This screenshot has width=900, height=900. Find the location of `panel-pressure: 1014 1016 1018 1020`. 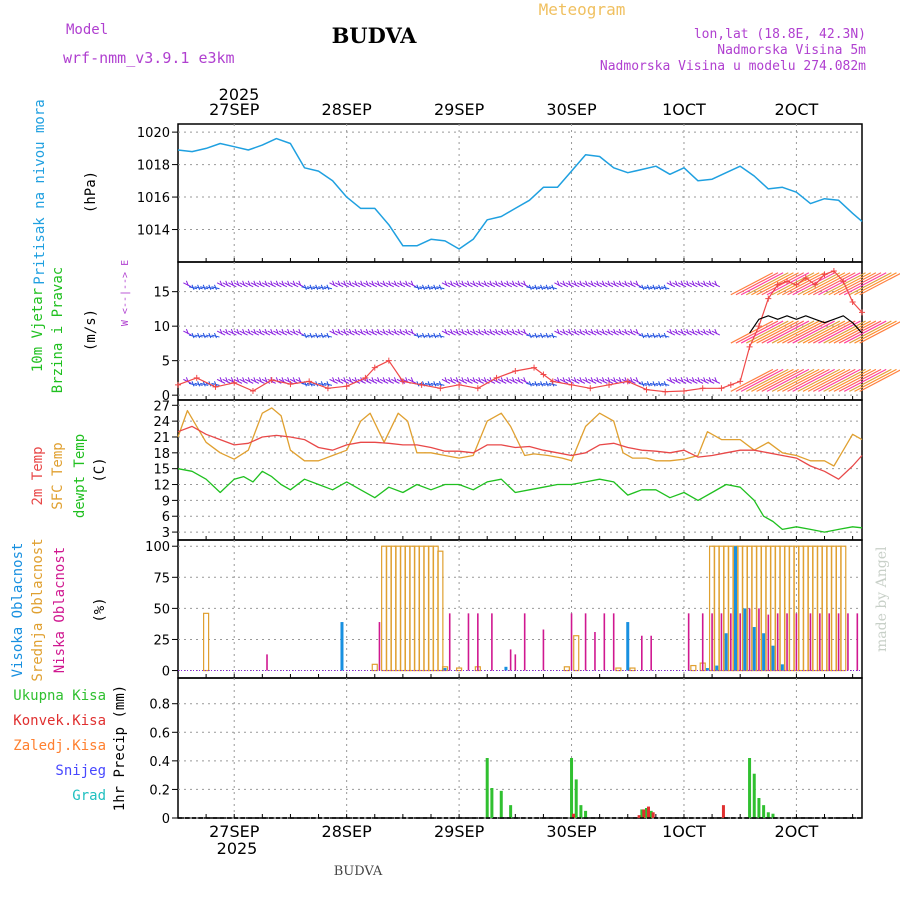

panel-pressure: 1014 1016 1018 1020 is located at coordinates (500, 193).